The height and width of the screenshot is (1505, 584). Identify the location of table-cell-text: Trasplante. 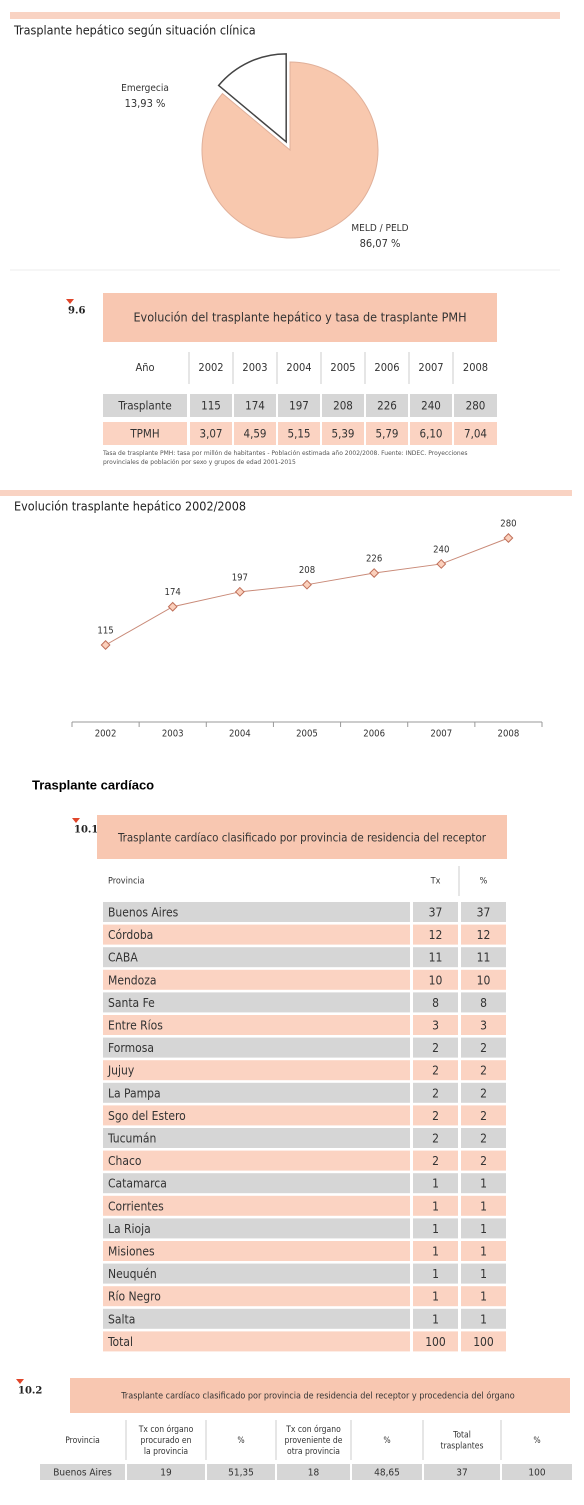
(144, 406).